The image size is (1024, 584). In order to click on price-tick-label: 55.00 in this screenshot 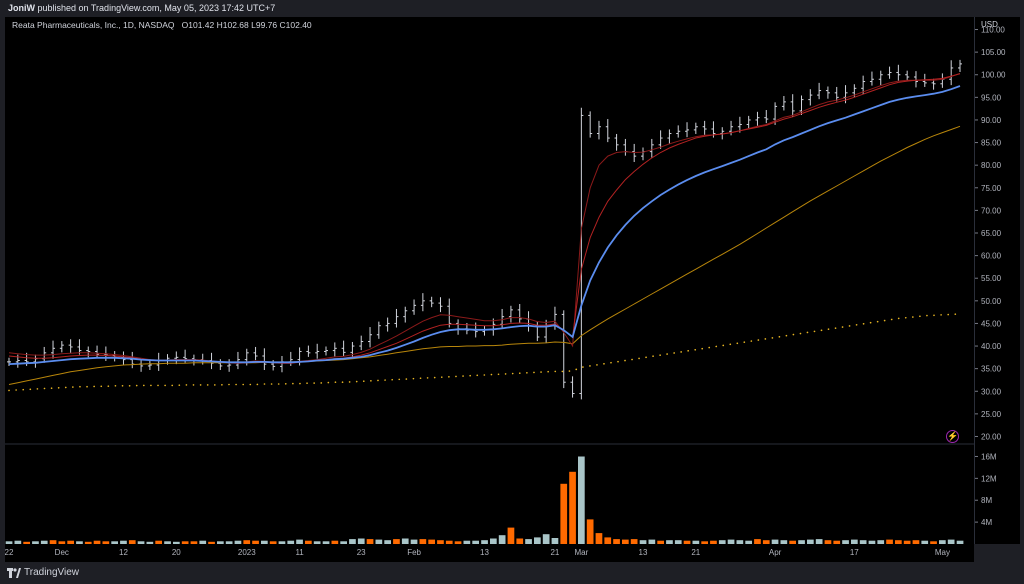, I will do `click(991, 278)`.